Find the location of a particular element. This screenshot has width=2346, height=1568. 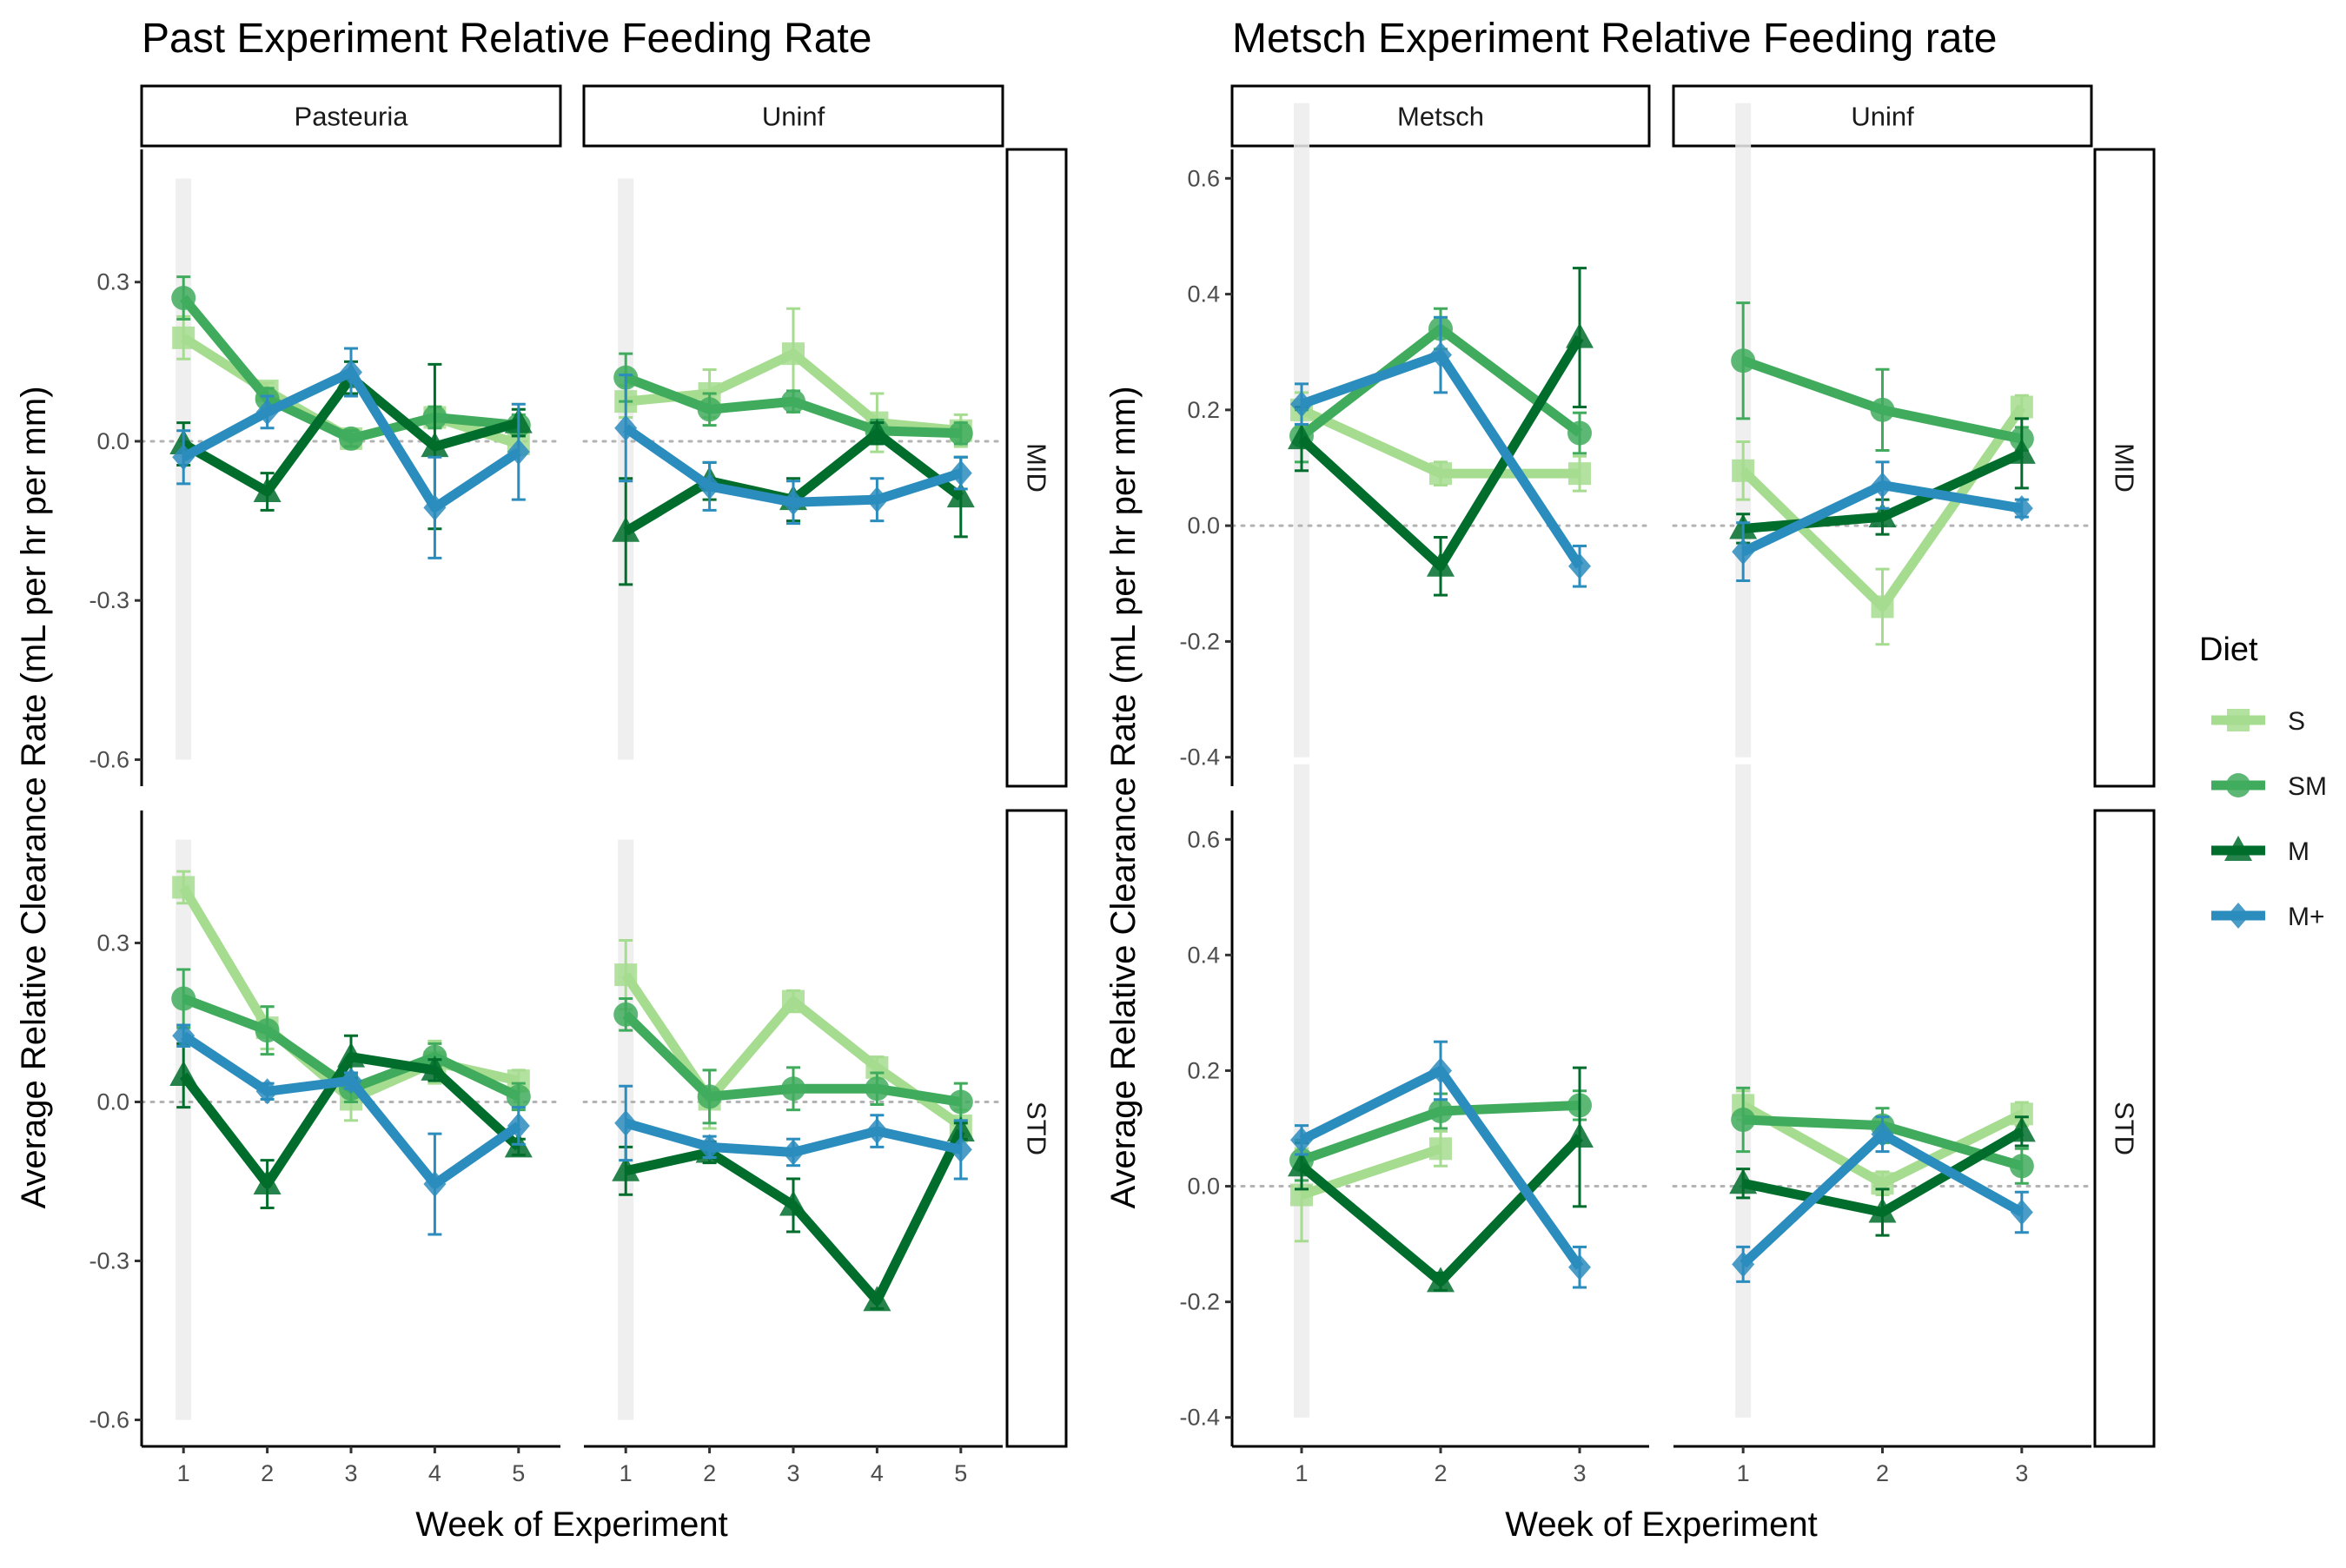

row-strip-label: MID is located at coordinates (1037, 468).